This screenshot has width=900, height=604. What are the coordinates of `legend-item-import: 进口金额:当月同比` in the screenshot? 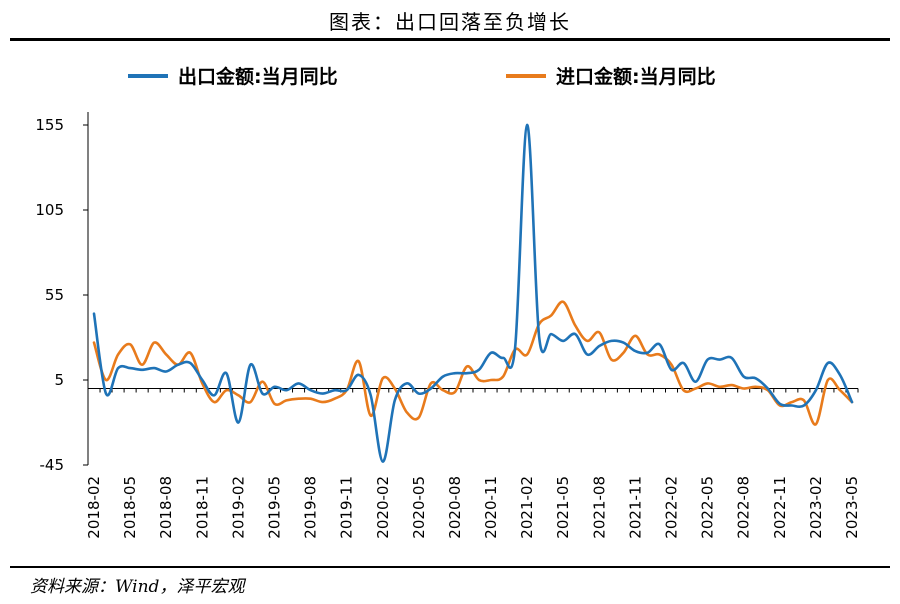 It's located at (611, 75).